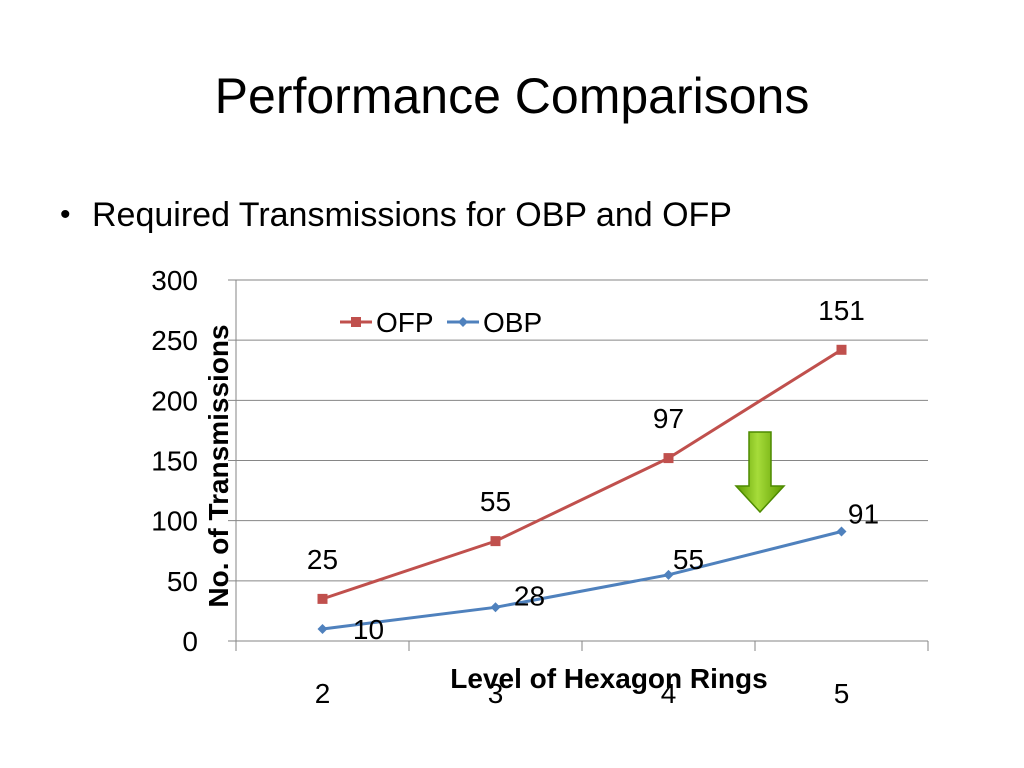  What do you see at coordinates (405, 322) in the screenshot?
I see `legend-label: OFP` at bounding box center [405, 322].